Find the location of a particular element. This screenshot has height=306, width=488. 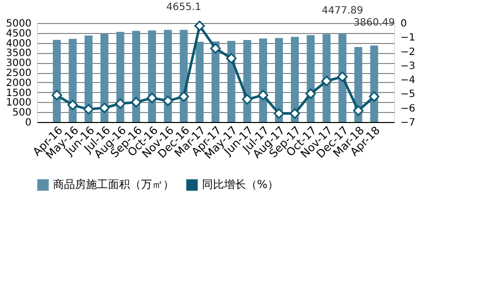

y-tick-label: 4000 is located at coordinates (19, 44).